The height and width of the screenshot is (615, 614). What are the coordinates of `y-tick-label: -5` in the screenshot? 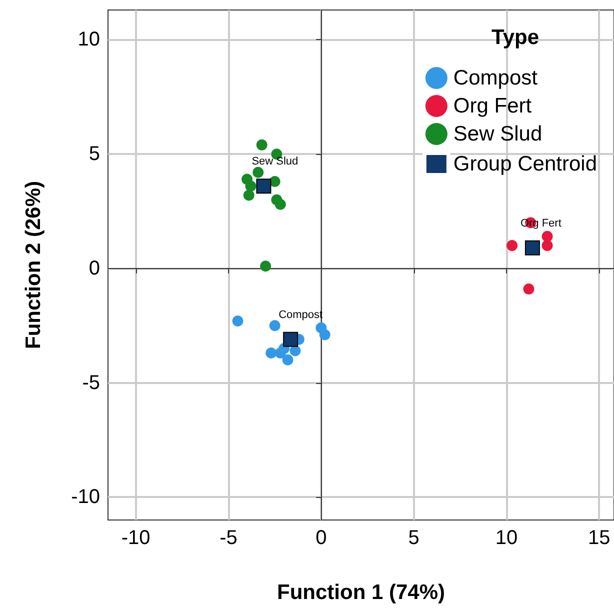 It's located at (91, 383).